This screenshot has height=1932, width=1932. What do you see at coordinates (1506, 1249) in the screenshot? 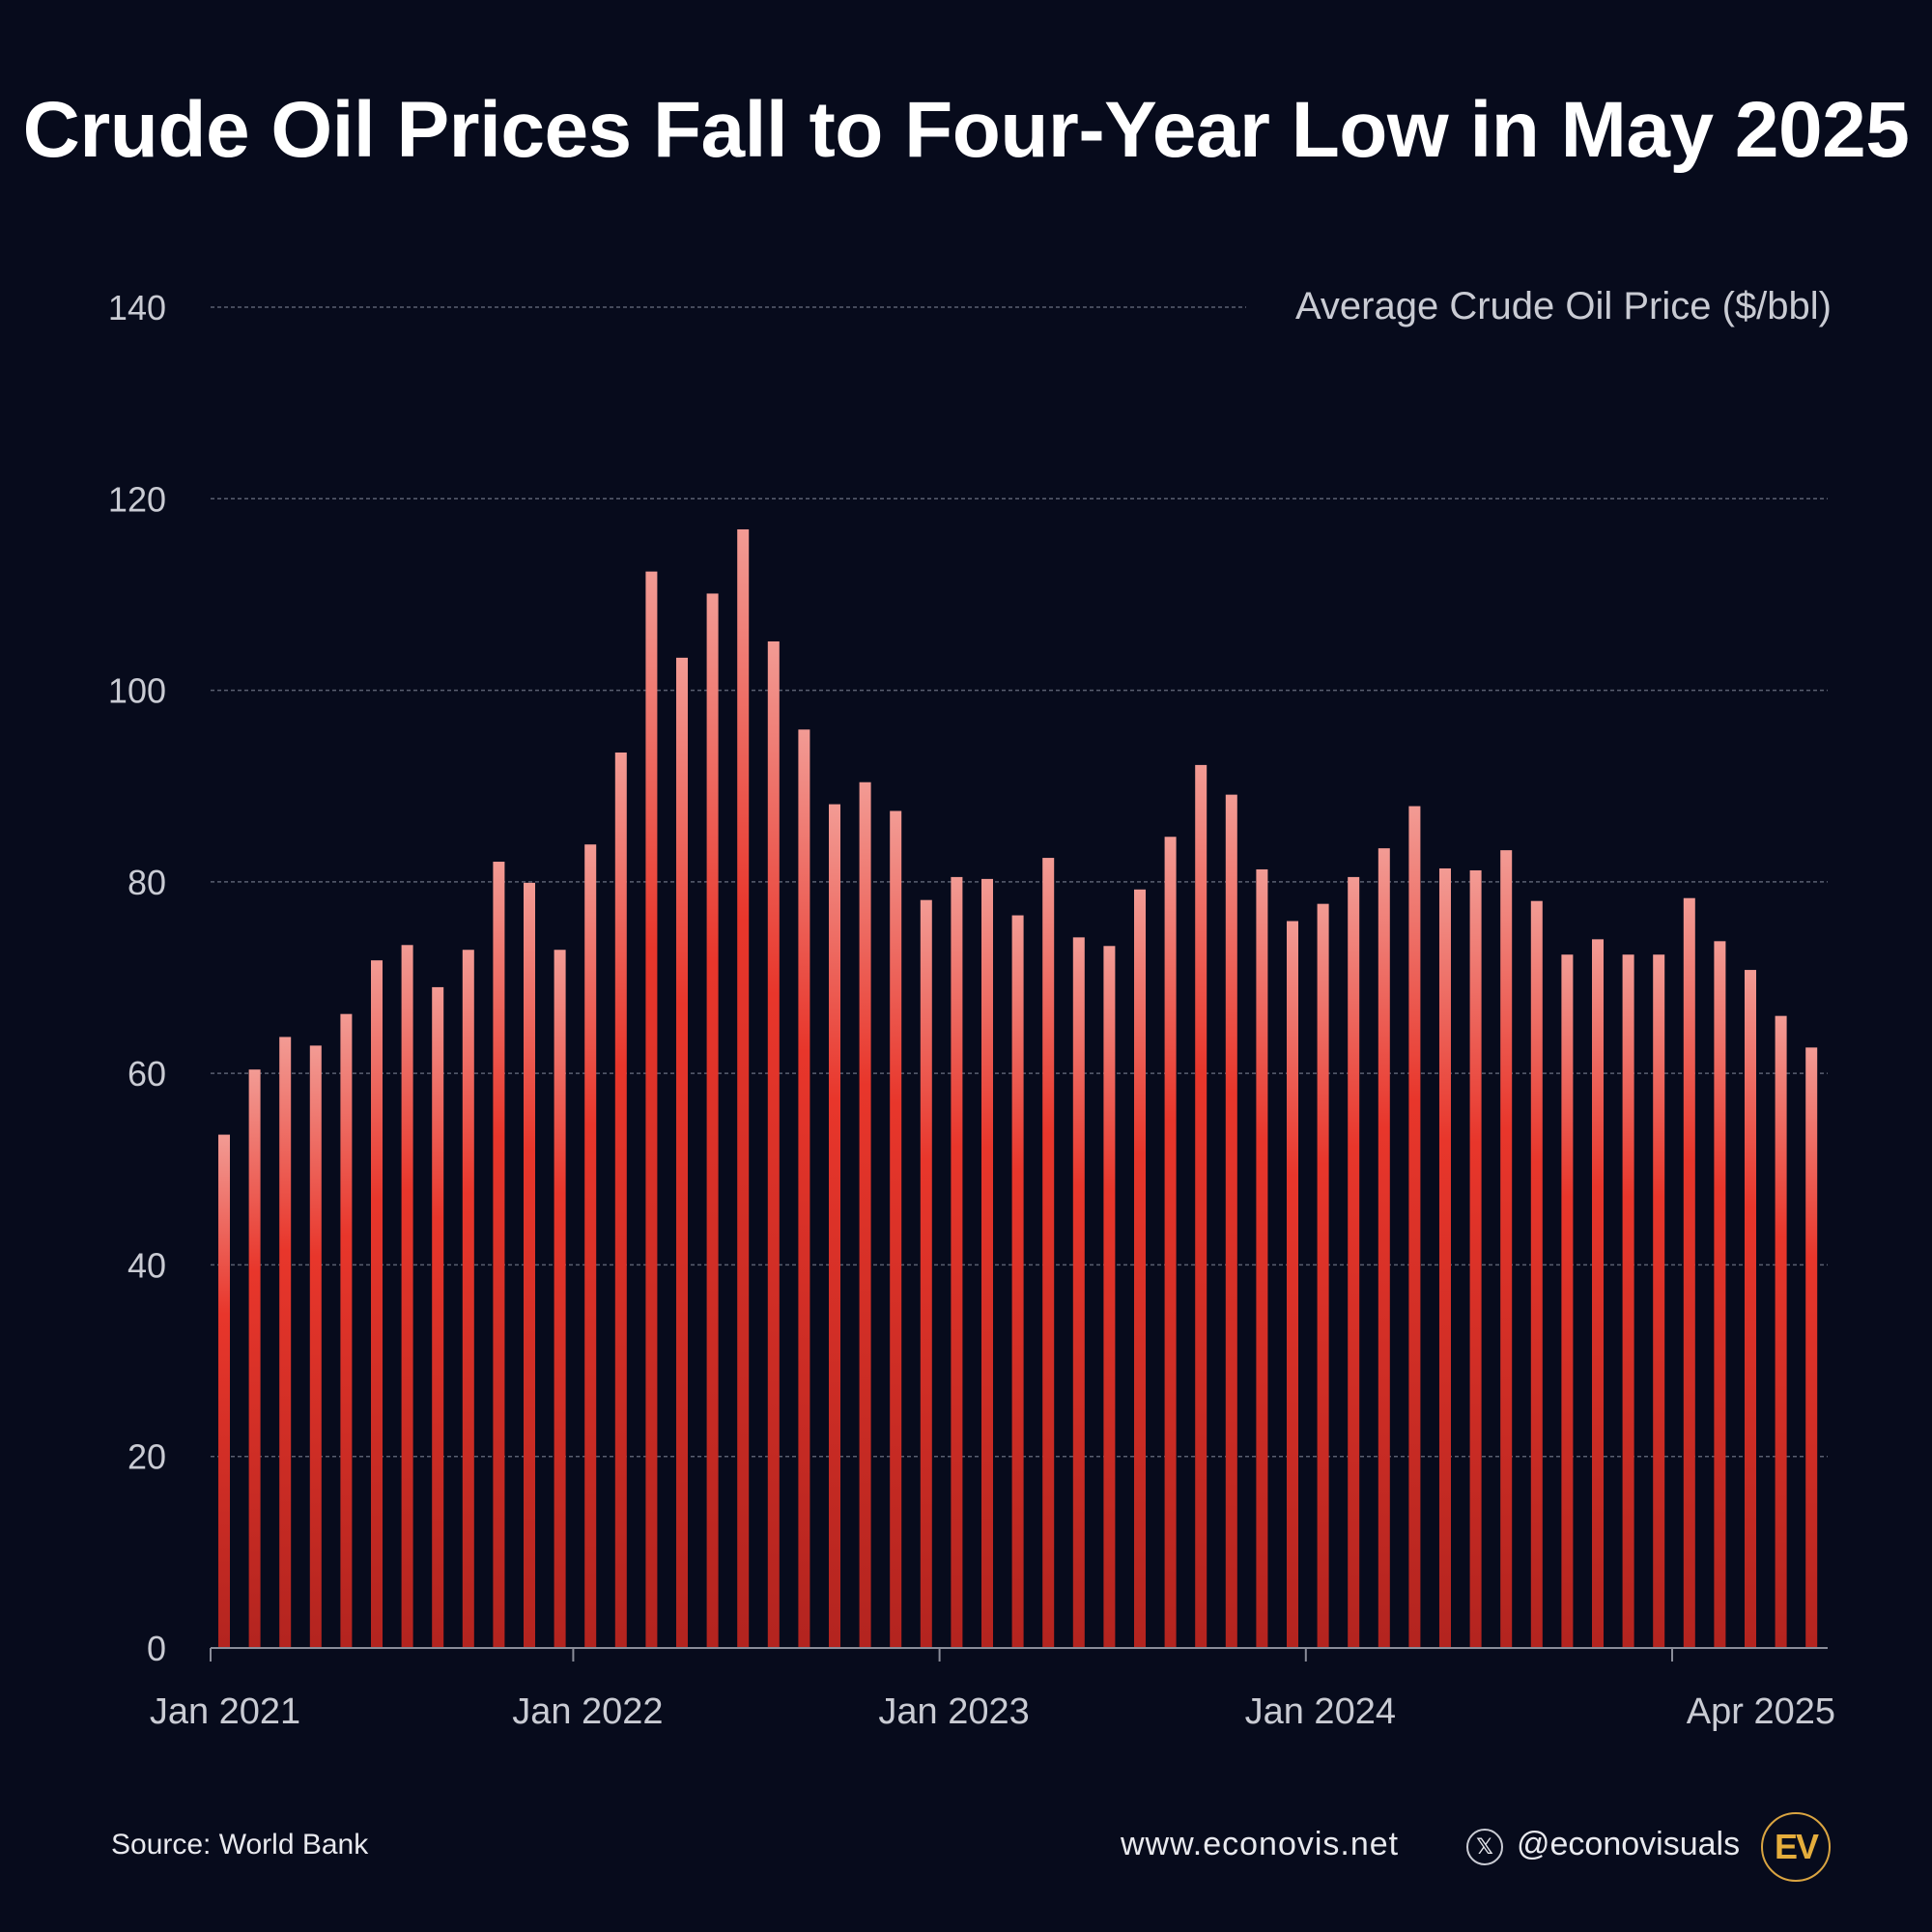
I see `bar-jul-2024` at bounding box center [1506, 1249].